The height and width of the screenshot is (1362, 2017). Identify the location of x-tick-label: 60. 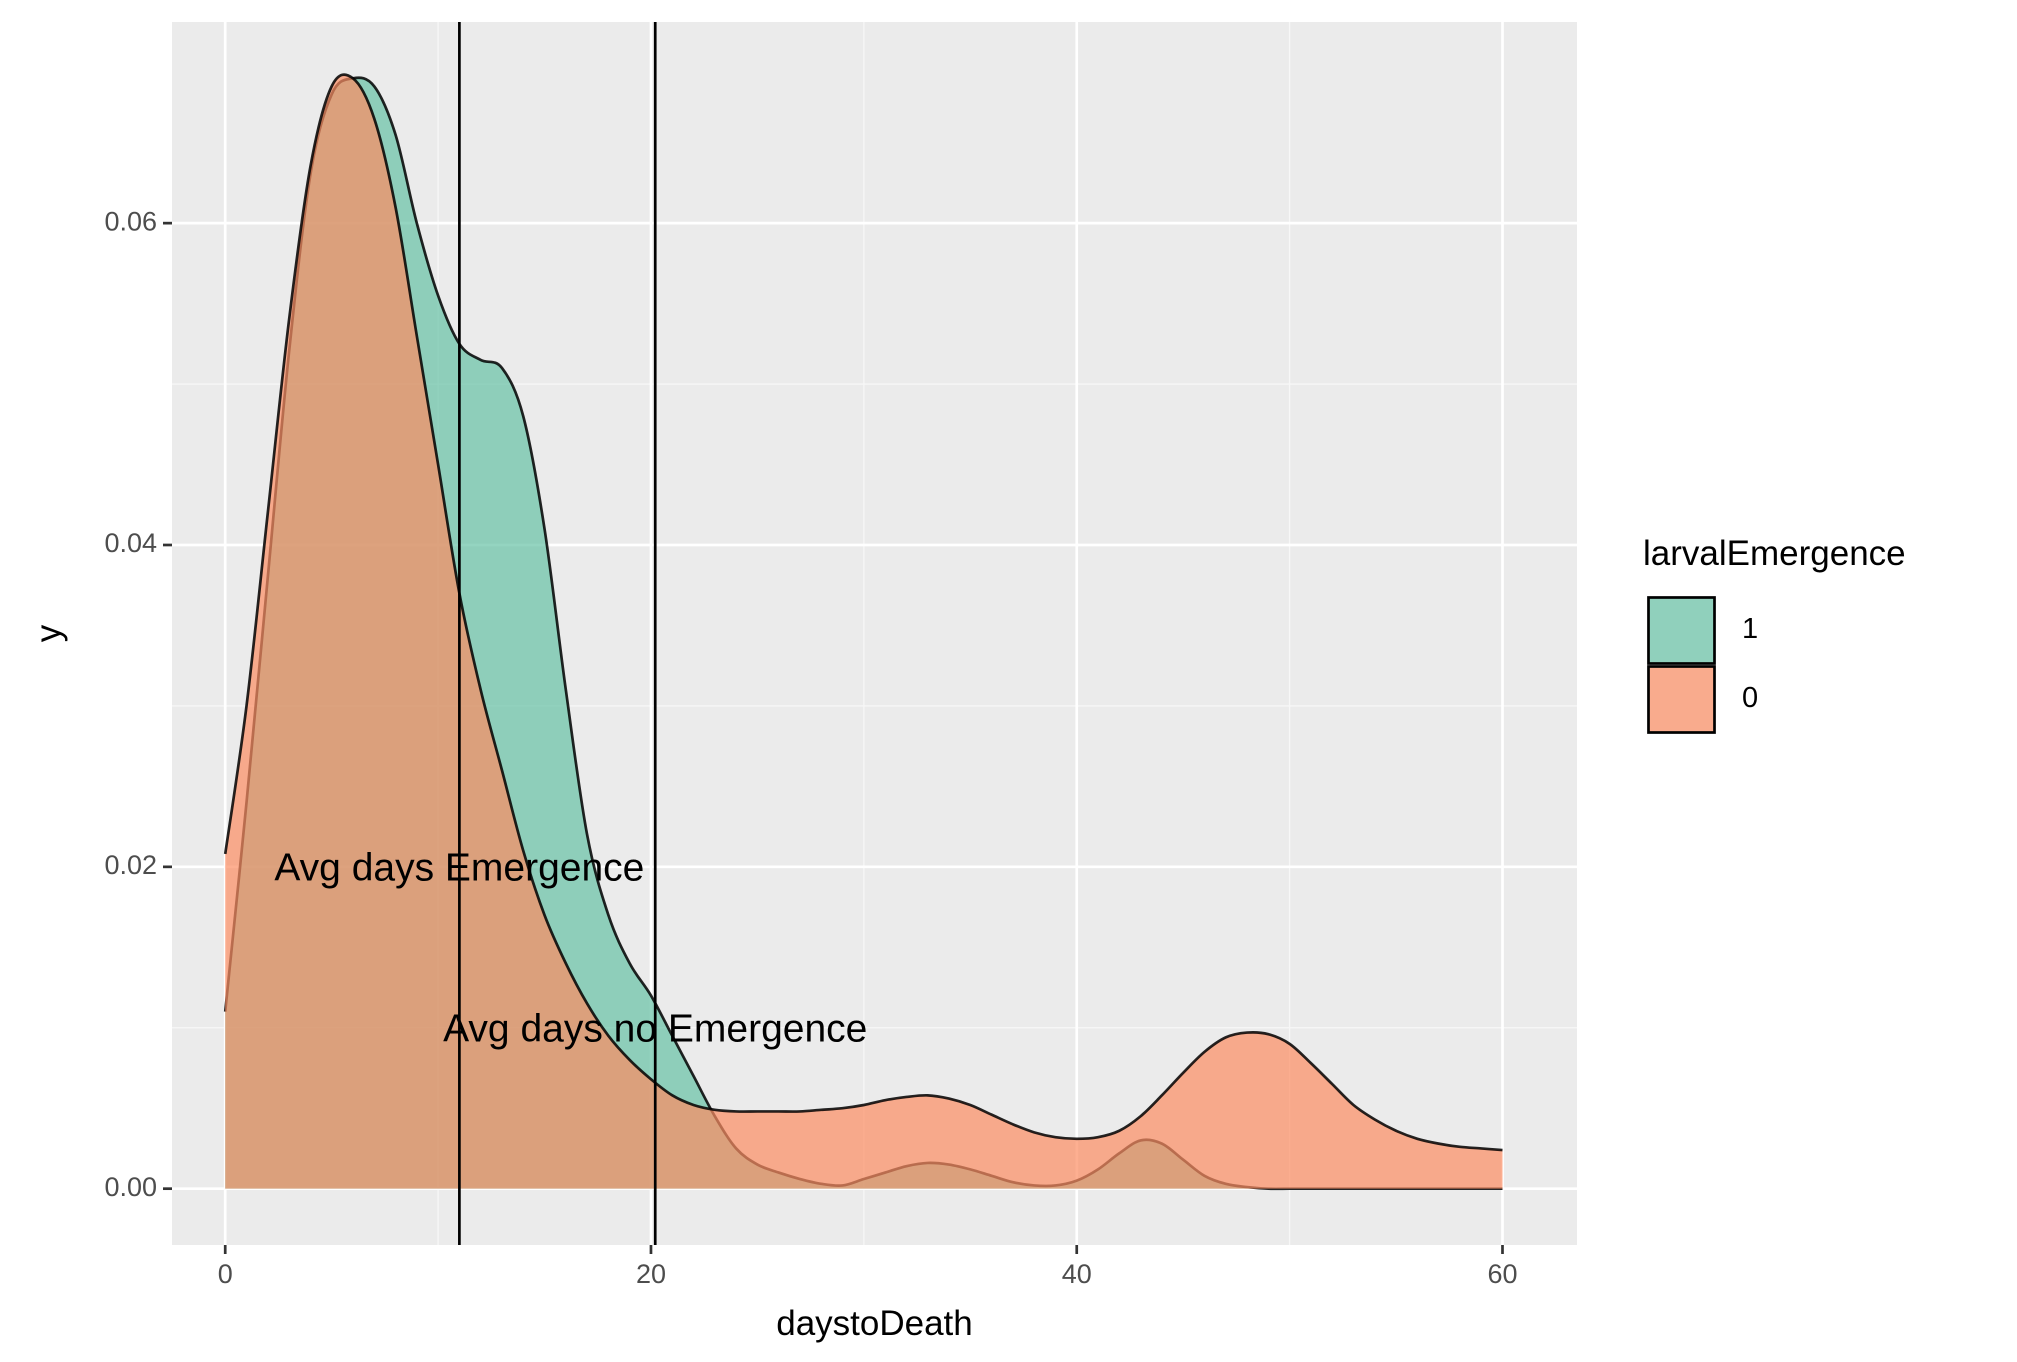
(1502, 1274).